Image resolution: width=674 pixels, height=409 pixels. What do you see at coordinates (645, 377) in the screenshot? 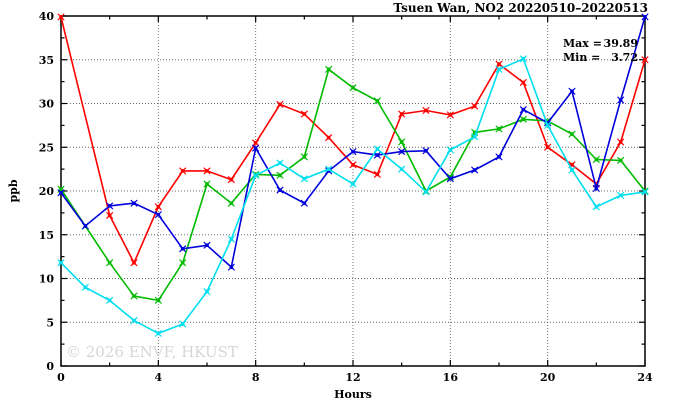
I see `svg-text: 24` at bounding box center [645, 377].